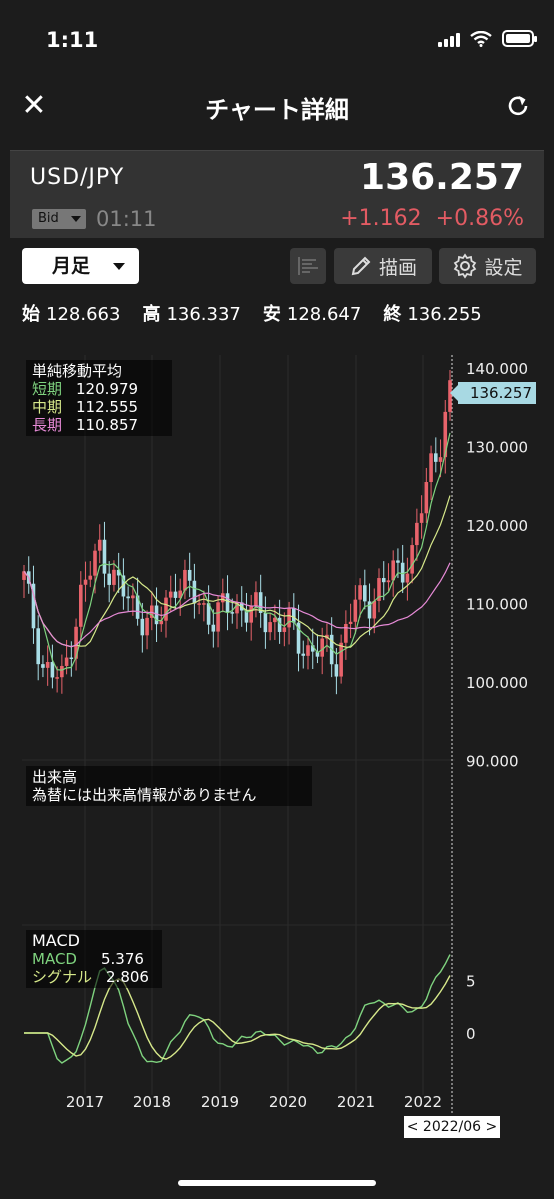 The height and width of the screenshot is (1199, 554). What do you see at coordinates (71, 314) in the screenshot?
I see `ohlc-open: 始 128.663` at bounding box center [71, 314].